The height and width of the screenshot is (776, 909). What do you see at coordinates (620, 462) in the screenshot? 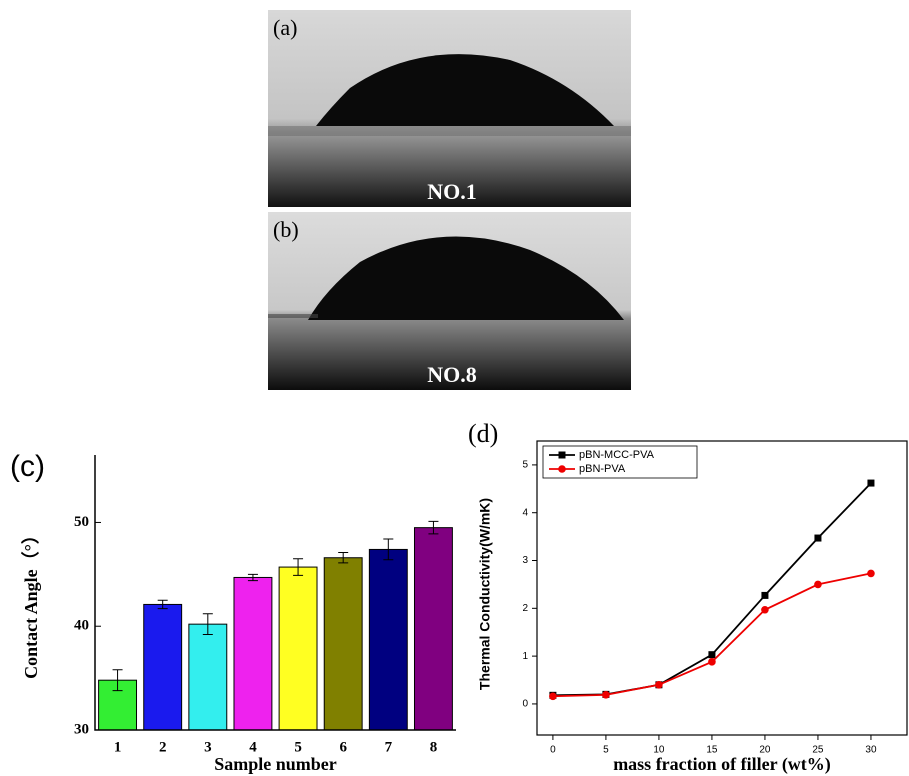
I see `legend-box` at bounding box center [620, 462].